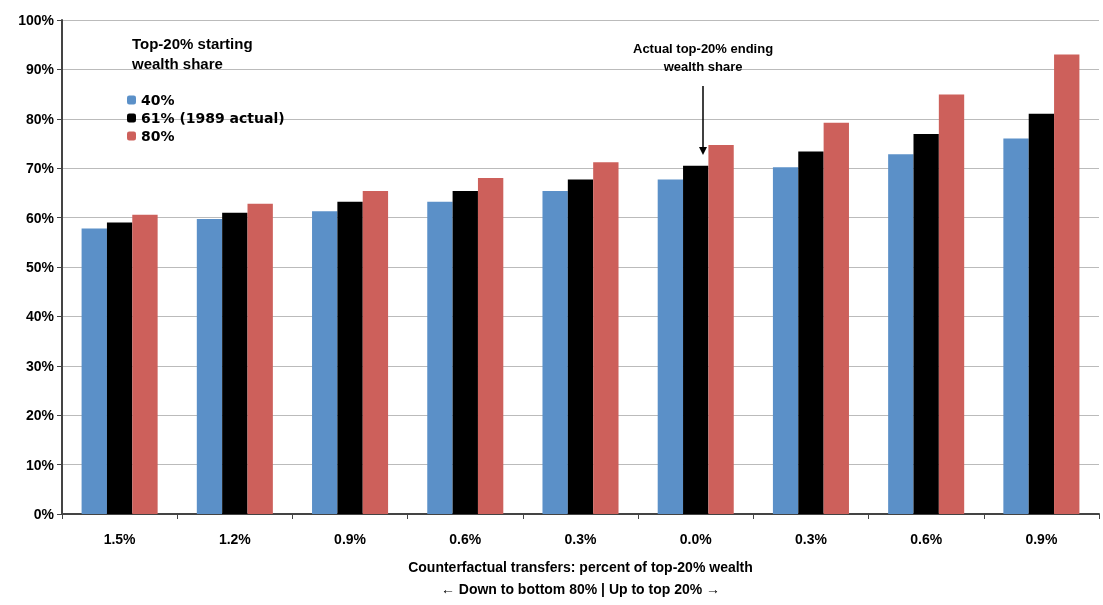 This screenshot has height=605, width=1103. I want to click on y-tick-label: 20%, so click(40, 415).